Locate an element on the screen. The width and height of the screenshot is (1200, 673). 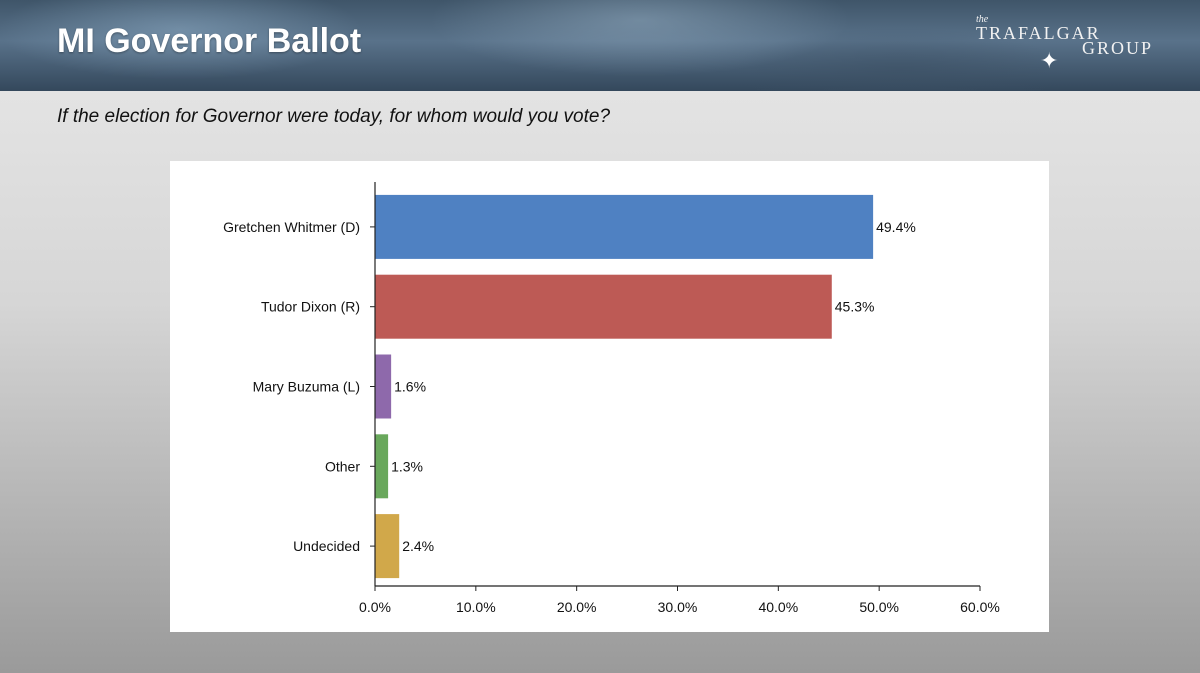
bar-value-label: 1.3% is located at coordinates (407, 466).